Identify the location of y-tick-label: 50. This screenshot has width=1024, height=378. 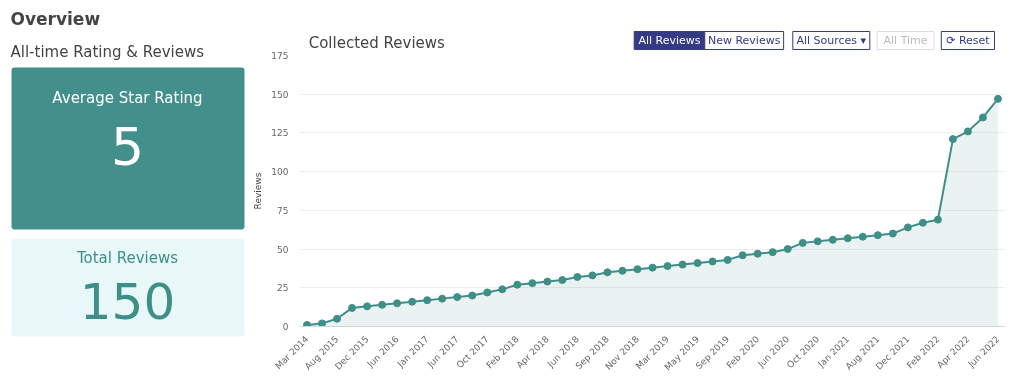
(283, 249).